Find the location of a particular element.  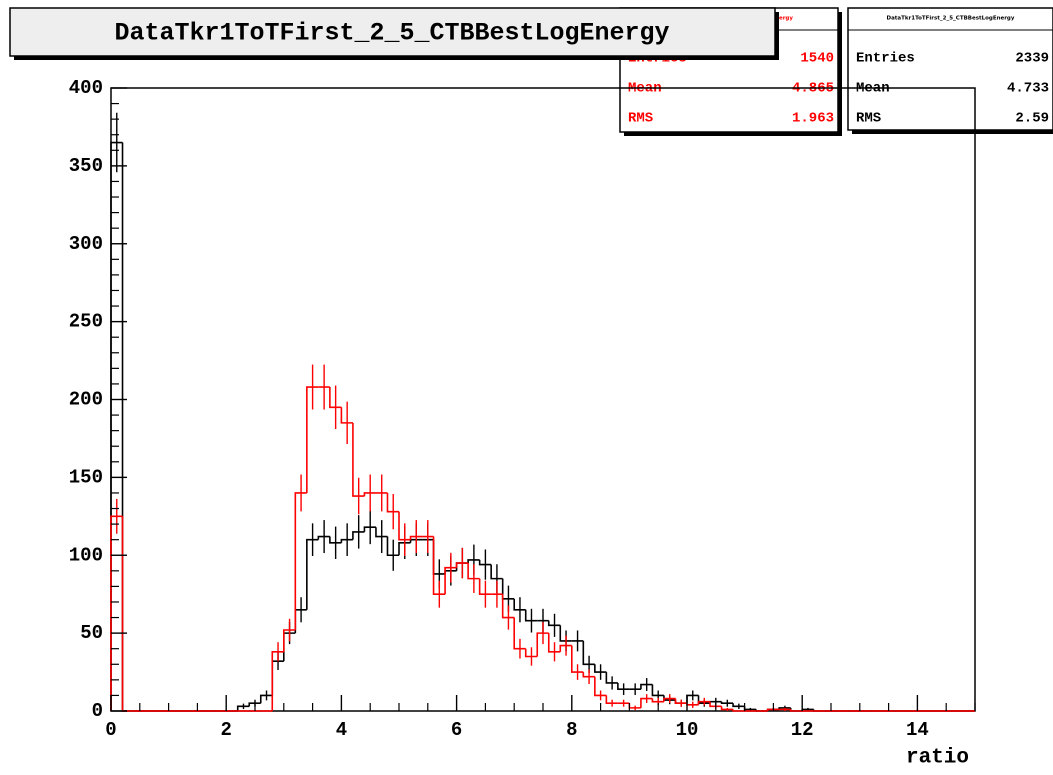

x-tick-label: 12 is located at coordinates (802, 730).